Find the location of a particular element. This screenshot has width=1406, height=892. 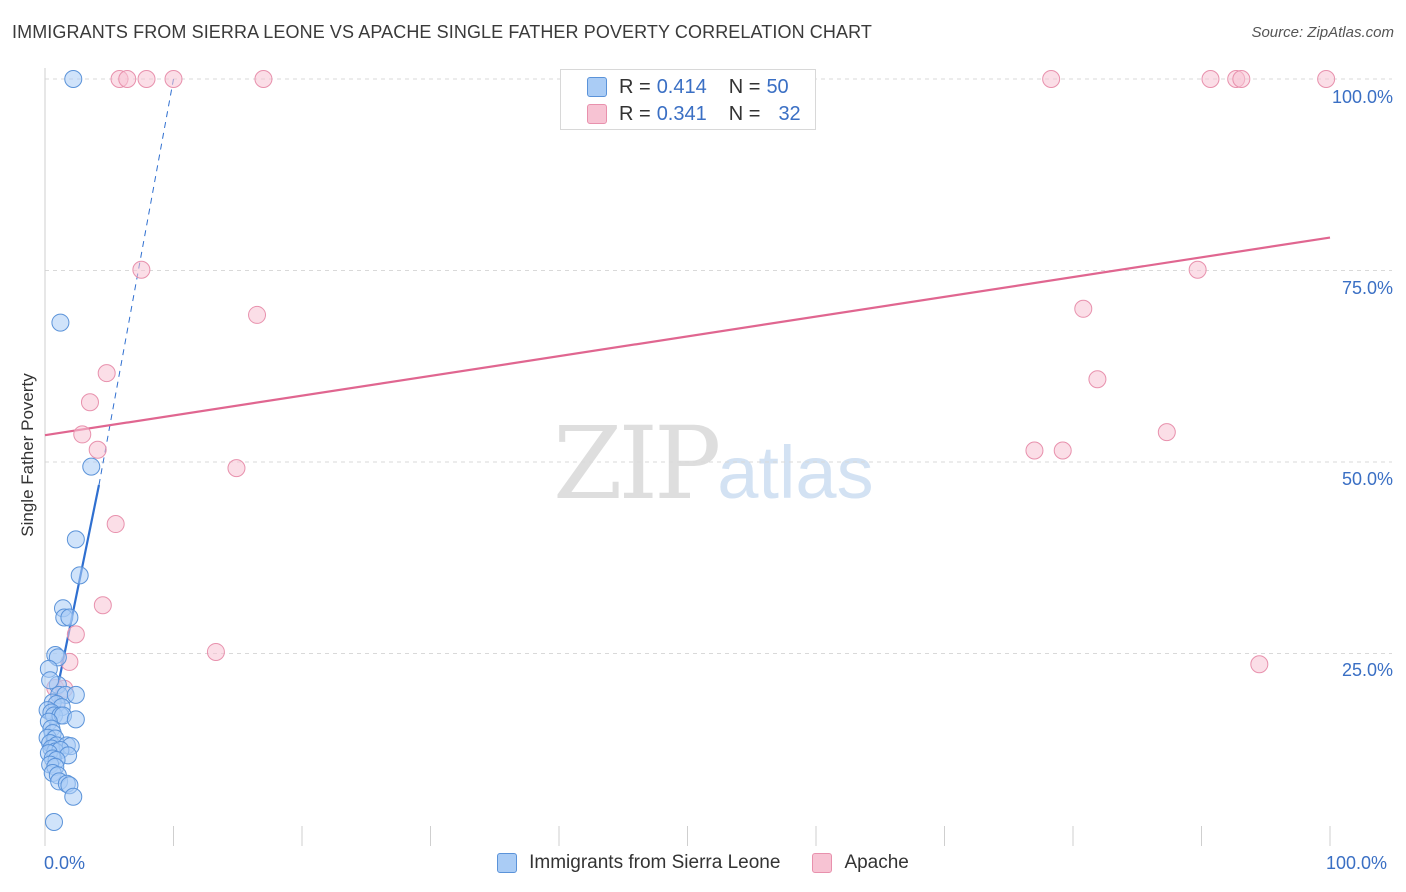

y-axis-label: Single Father Poverty is located at coordinates (27, 455).